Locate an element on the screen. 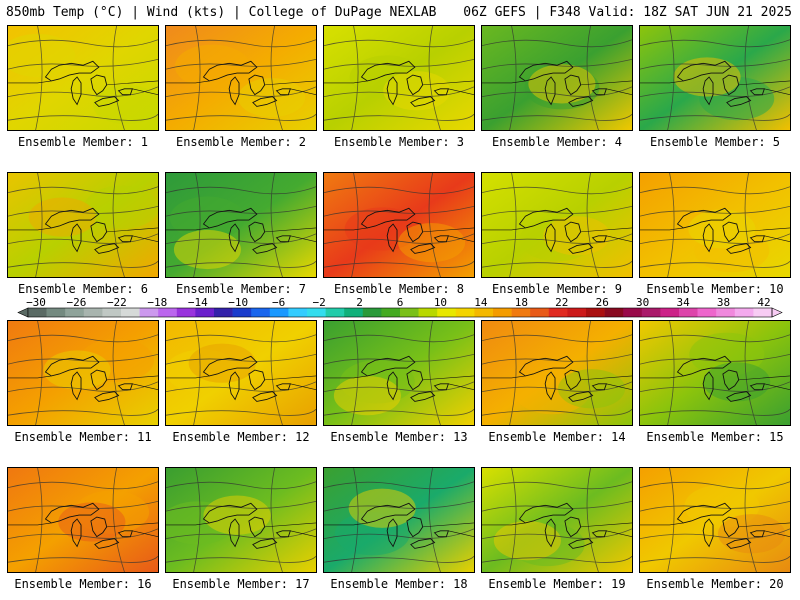 The width and height of the screenshot is (800, 600). colorbar-tick-label: −30 is located at coordinates (36, 303).